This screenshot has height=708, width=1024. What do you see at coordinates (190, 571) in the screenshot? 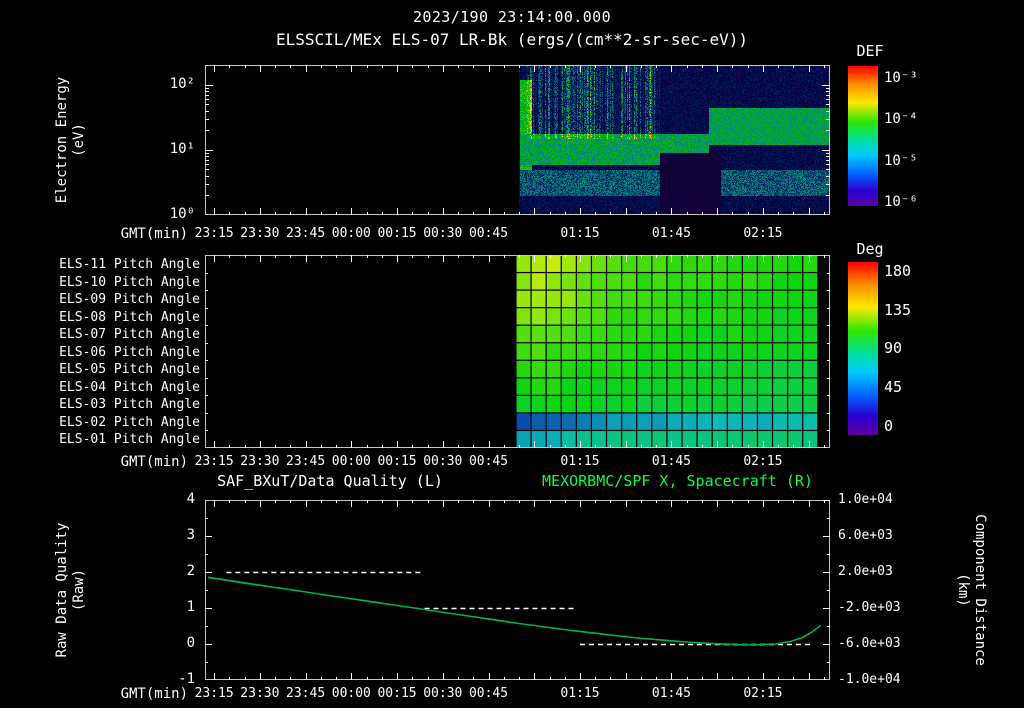
I see `quality-tick-label: 2` at bounding box center [190, 571].